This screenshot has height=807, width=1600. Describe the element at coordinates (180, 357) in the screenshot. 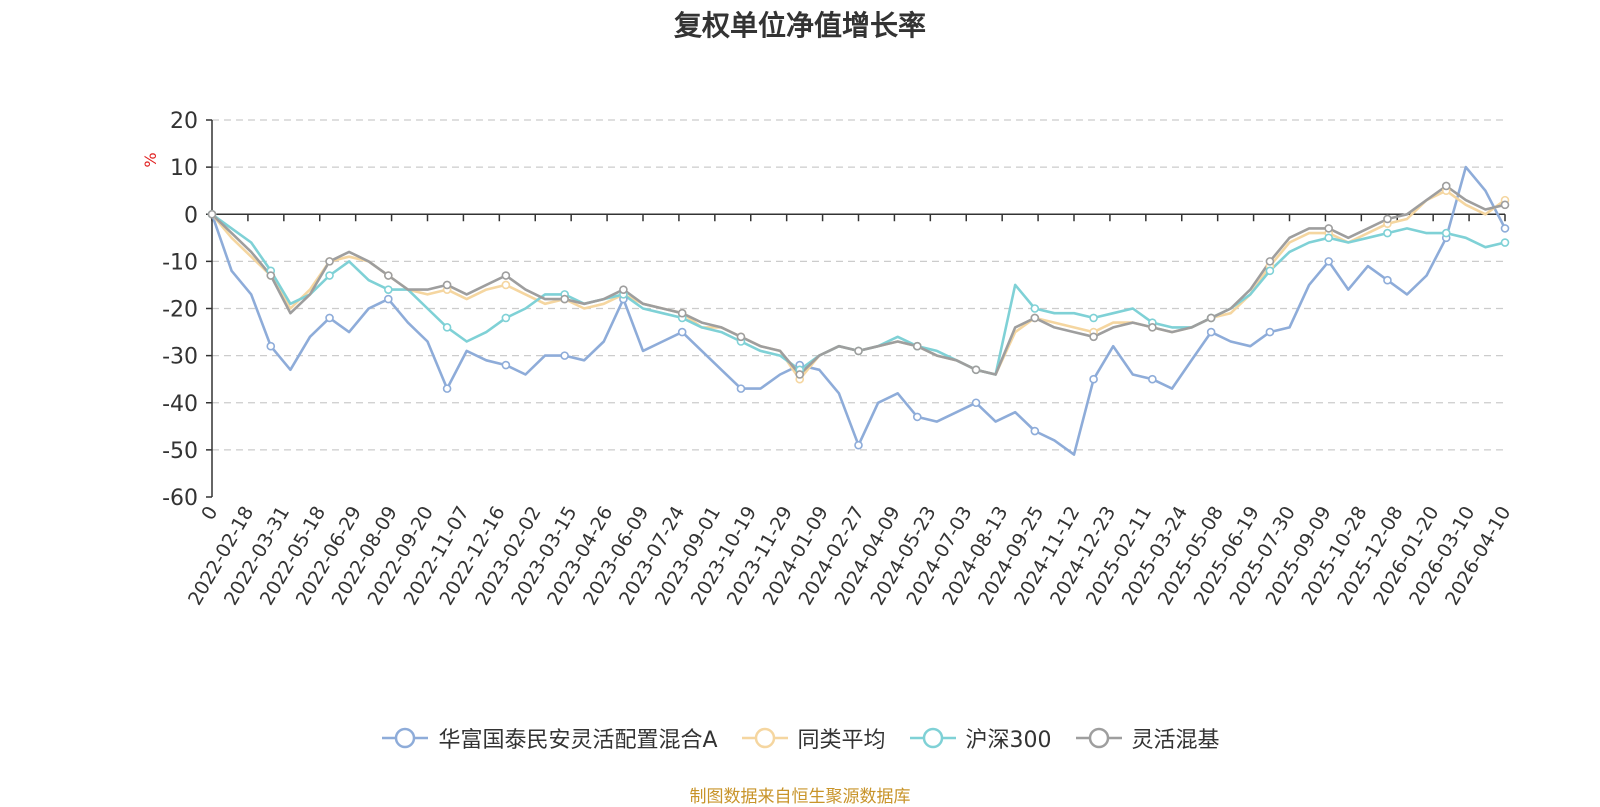

I see `y-tick-label: -30` at that location.